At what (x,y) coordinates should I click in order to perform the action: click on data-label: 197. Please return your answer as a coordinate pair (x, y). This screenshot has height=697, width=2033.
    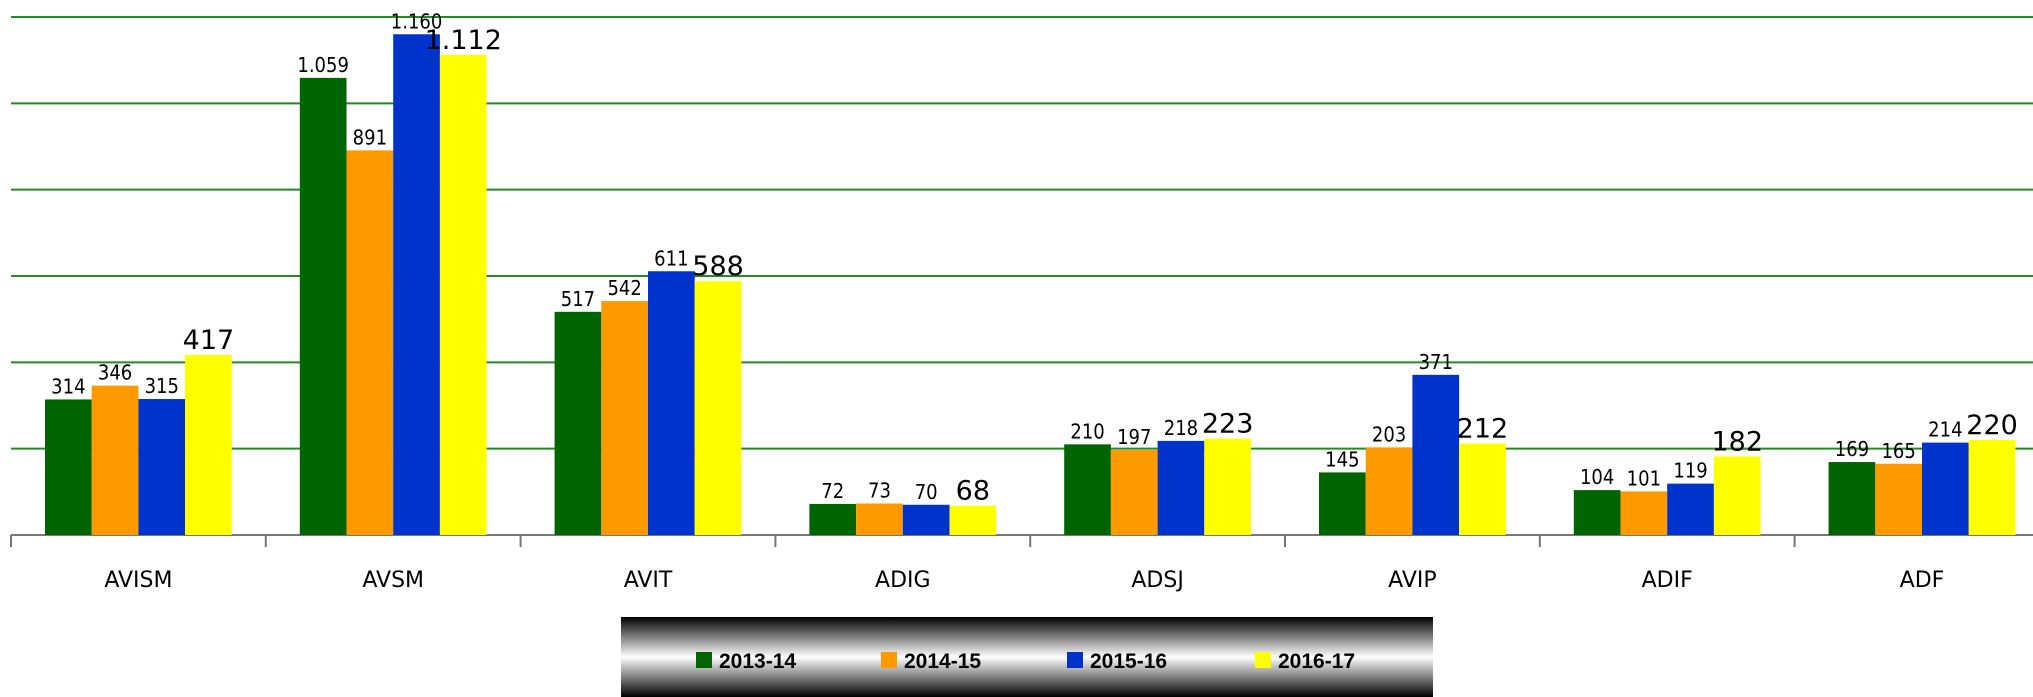
    Looking at the image, I should click on (1134, 437).